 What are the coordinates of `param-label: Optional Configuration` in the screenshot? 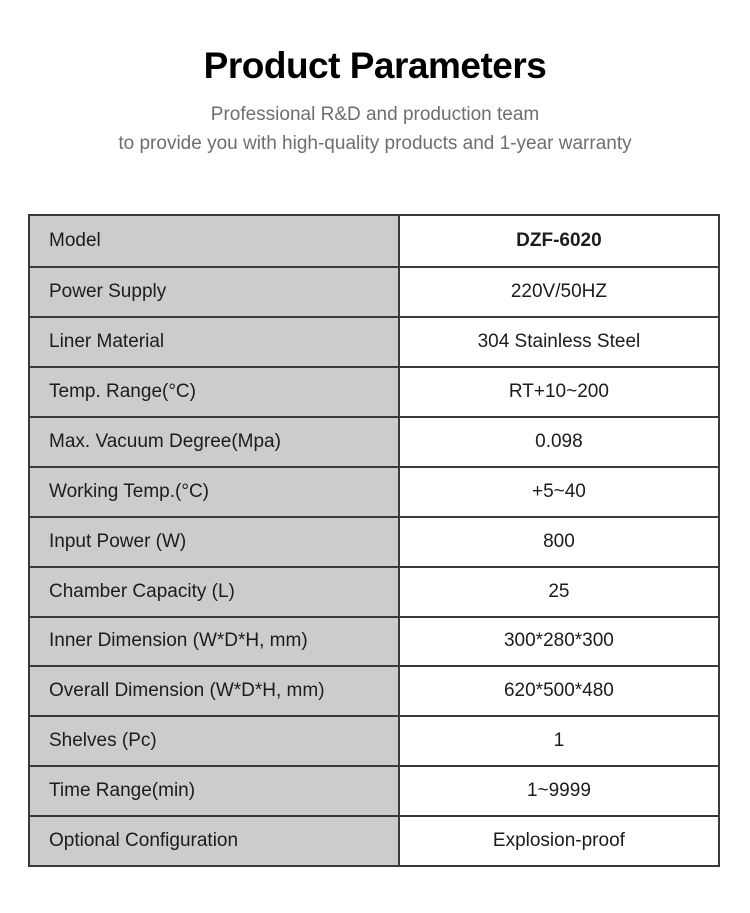 It's located at (215, 841).